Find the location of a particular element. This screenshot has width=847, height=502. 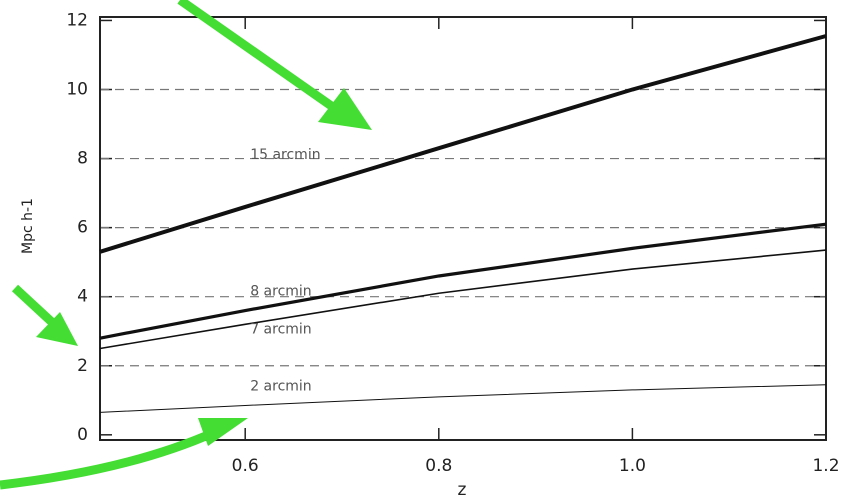

y-tick-label: 8 is located at coordinates (82, 159).